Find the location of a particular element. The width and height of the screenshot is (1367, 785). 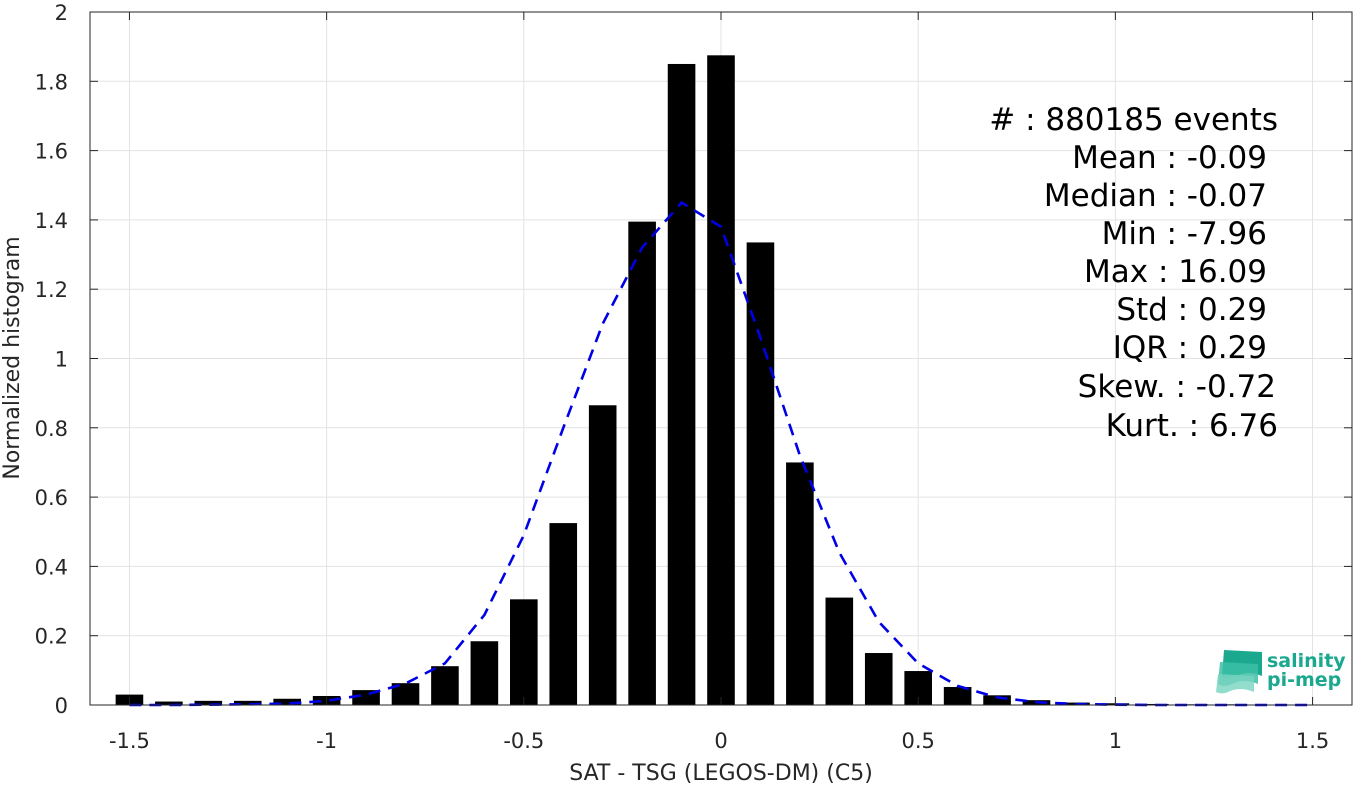

logo-line-2: pi-mep is located at coordinates (1304, 680).